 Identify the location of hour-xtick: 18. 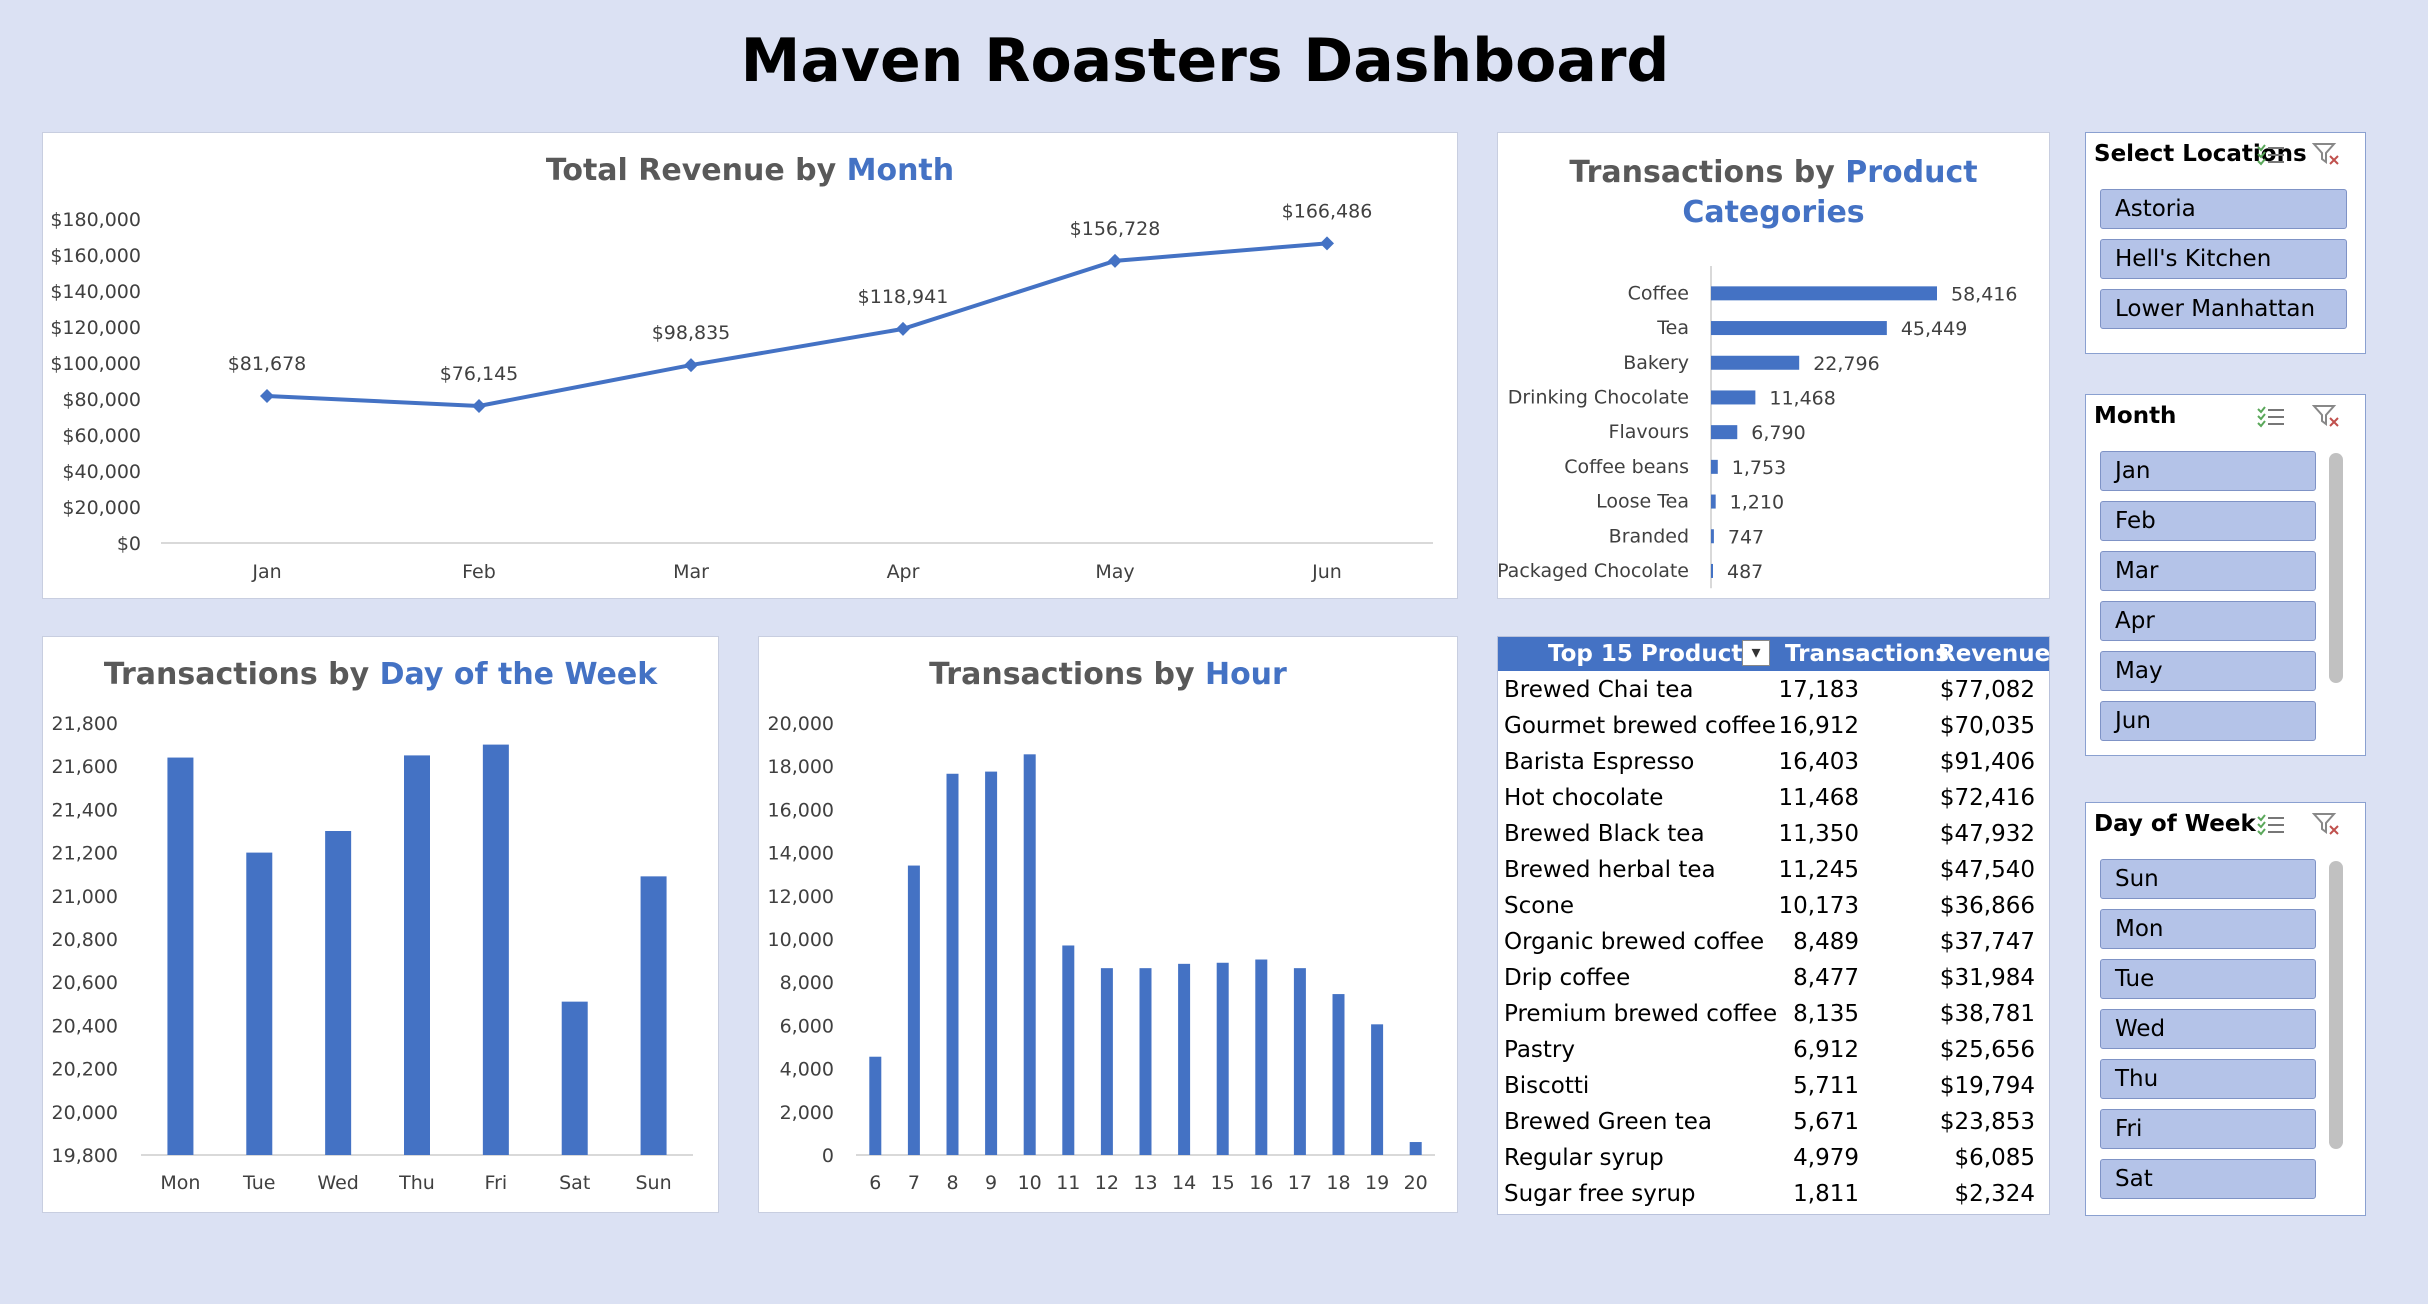
(1338, 1183).